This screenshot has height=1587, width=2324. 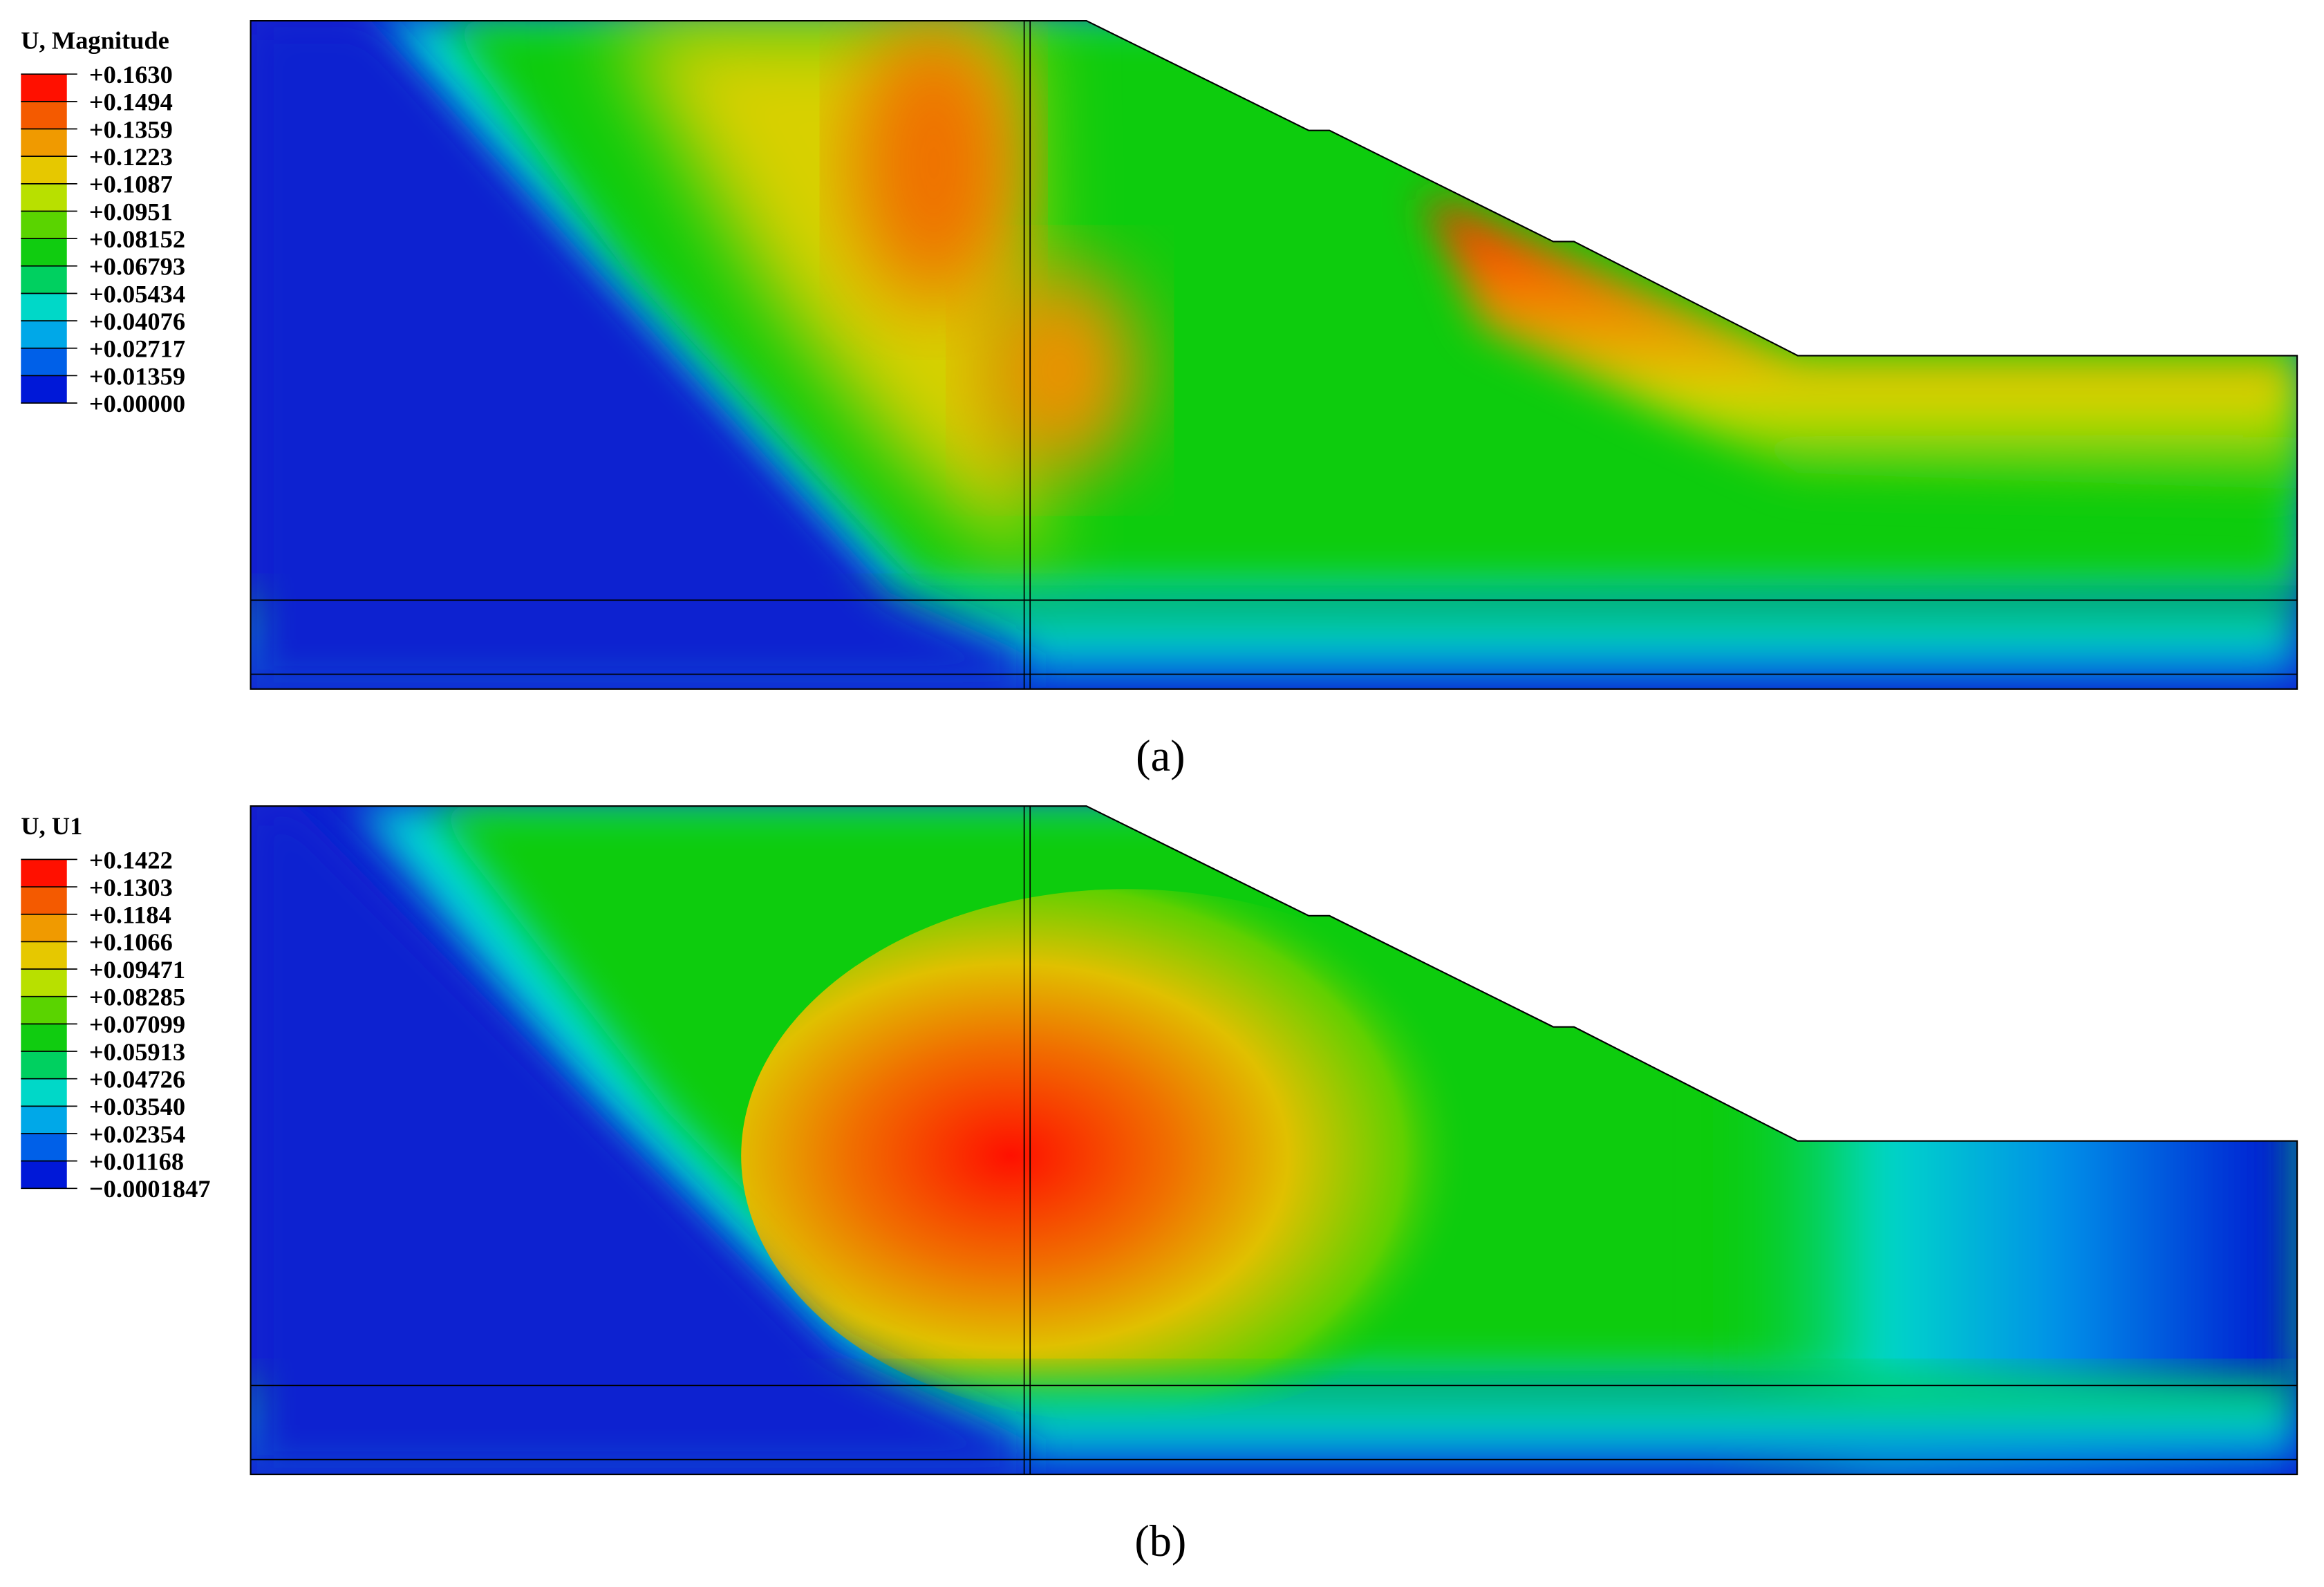 I want to click on legend-label: +0.04076, so click(x=137, y=321).